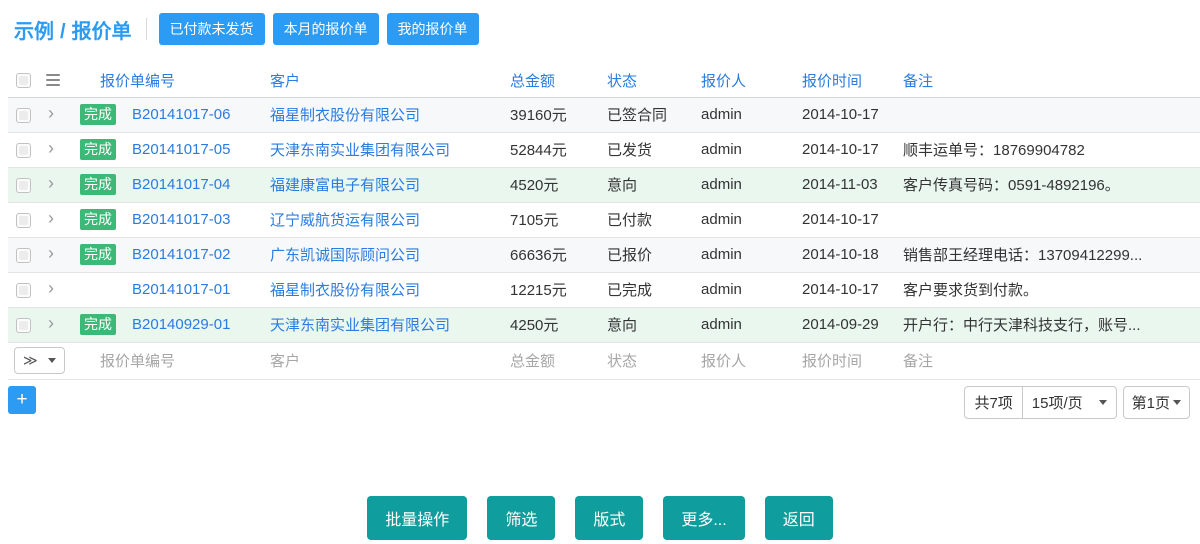 The width and height of the screenshot is (1200, 544). What do you see at coordinates (181, 324) in the screenshot?
I see `quote-number-link: B20140929-01` at bounding box center [181, 324].